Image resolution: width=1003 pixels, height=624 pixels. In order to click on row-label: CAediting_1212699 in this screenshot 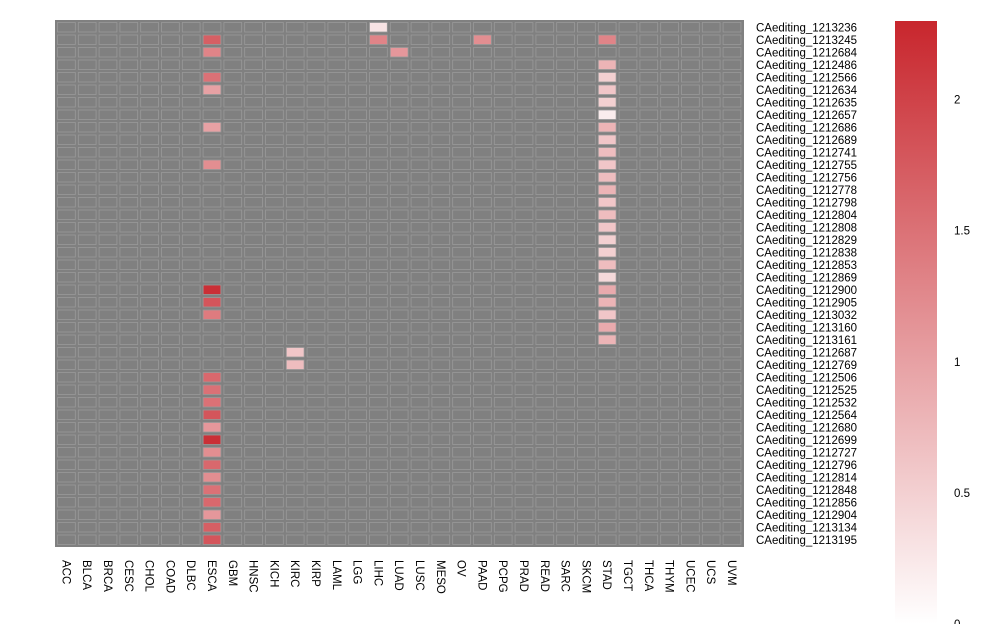, I will do `click(806, 441)`.